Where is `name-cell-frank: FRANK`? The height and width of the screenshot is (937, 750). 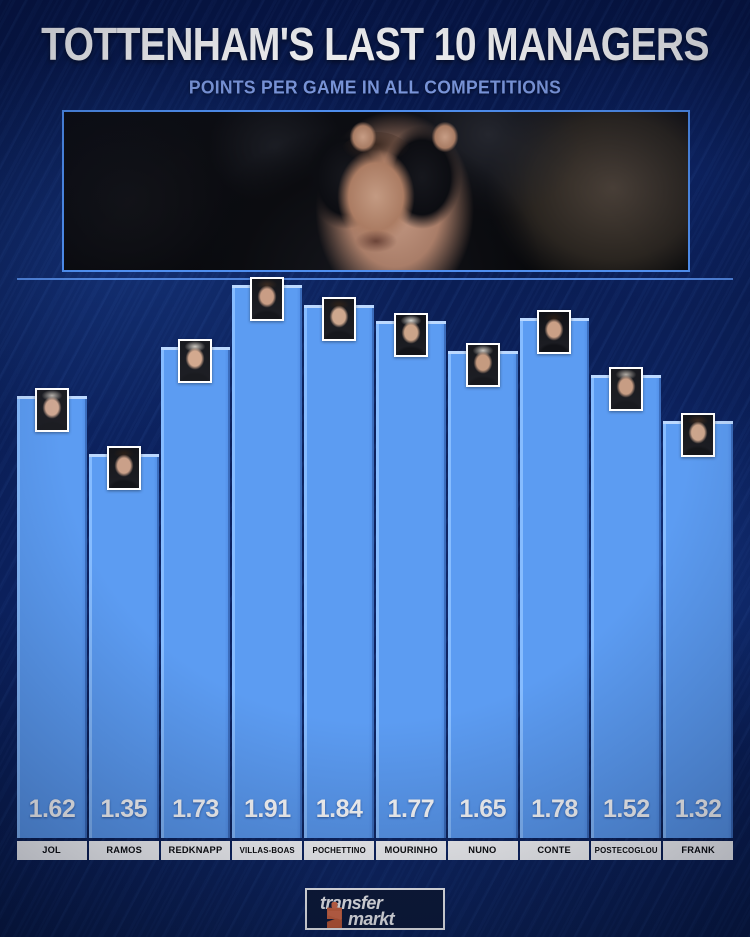
name-cell-frank: FRANK is located at coordinates (698, 850).